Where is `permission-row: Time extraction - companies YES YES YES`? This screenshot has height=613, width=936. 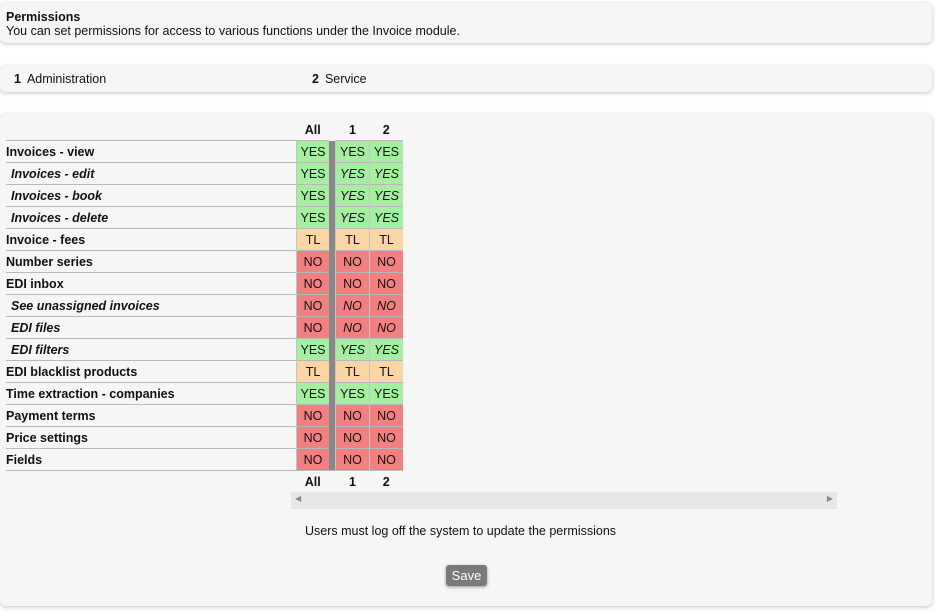 permission-row: Time extraction - companies YES YES YES is located at coordinates (204, 393).